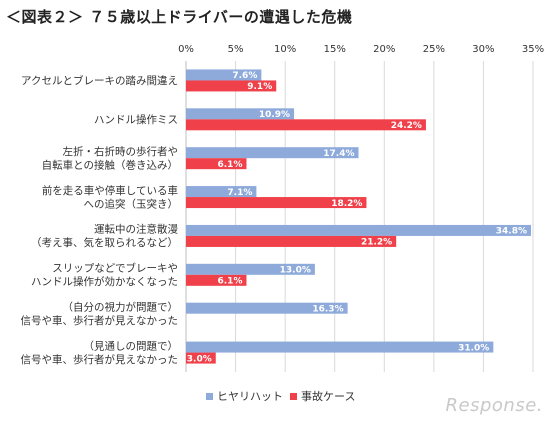  Describe the element at coordinates (406, 126) in the screenshot. I see `data-label: 24.2%` at that location.